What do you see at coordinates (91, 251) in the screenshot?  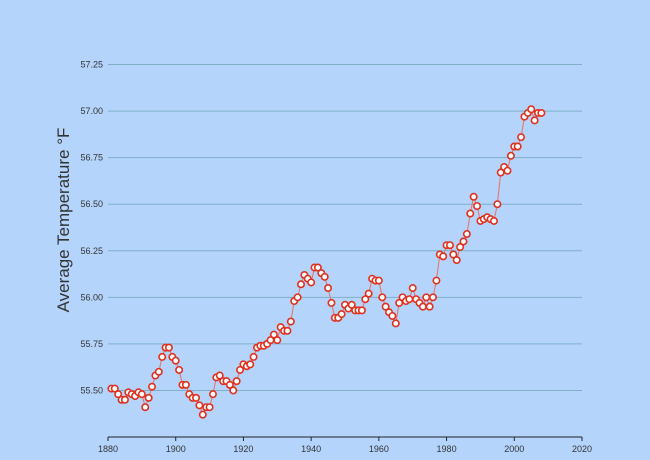 I see `y-tick-label: 56.25` at bounding box center [91, 251].